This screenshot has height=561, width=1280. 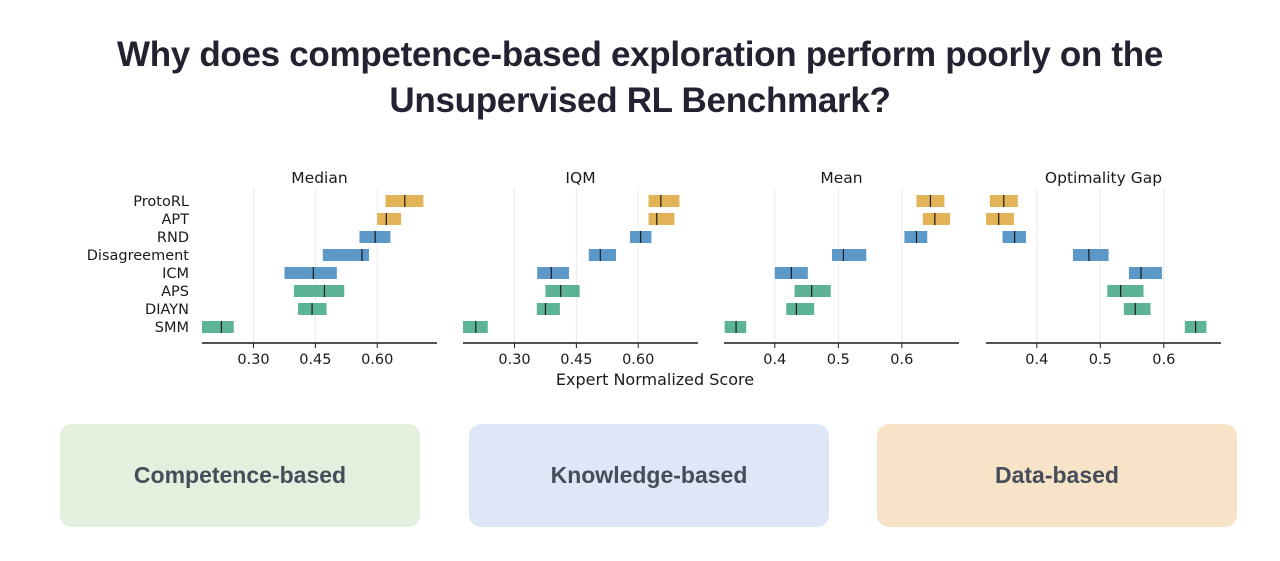 What do you see at coordinates (664, 201) in the screenshot?
I see `interval-bar-protorl` at bounding box center [664, 201].